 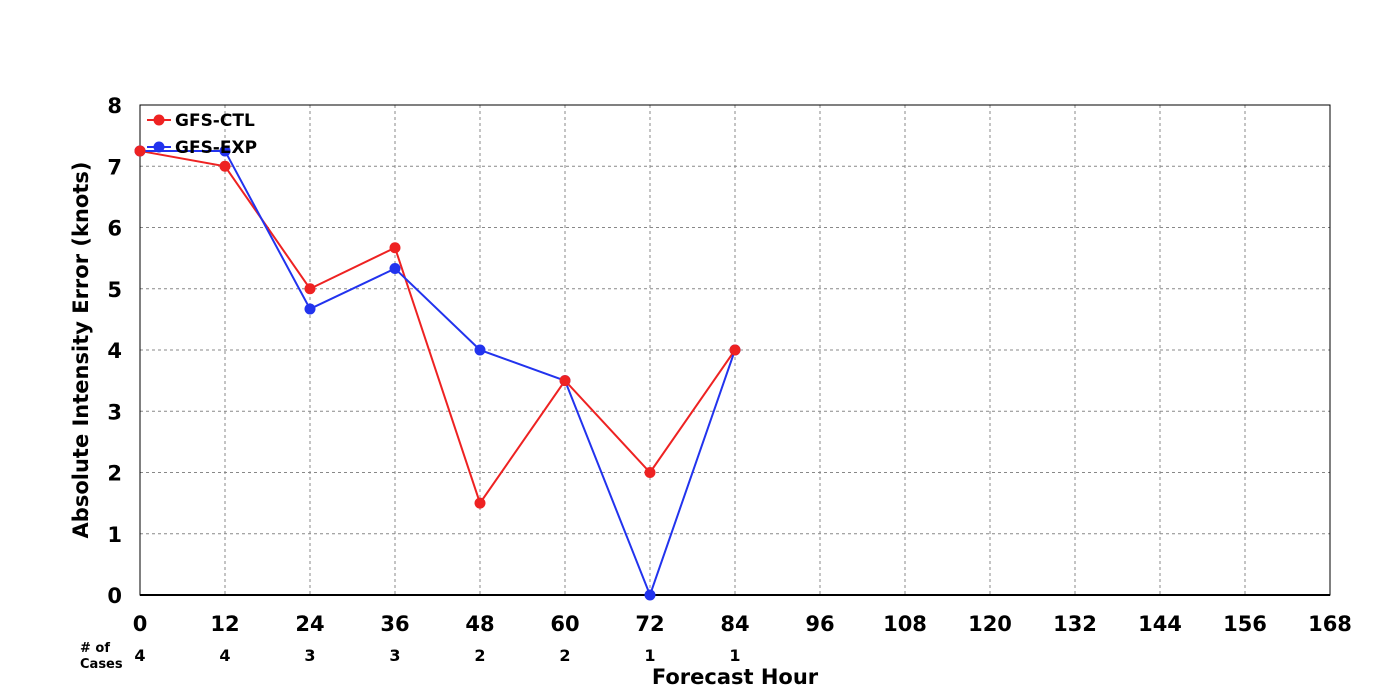 I want to click on y-tick-label: 3, so click(x=114, y=412).